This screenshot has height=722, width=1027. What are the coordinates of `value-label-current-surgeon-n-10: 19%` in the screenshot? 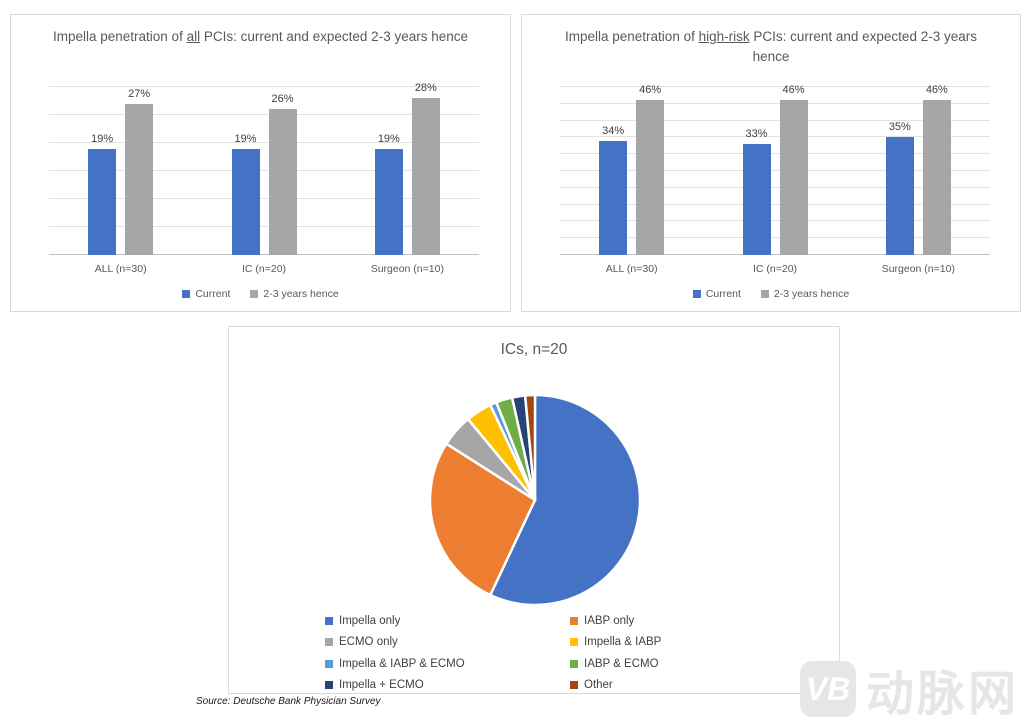 It's located at (388, 138).